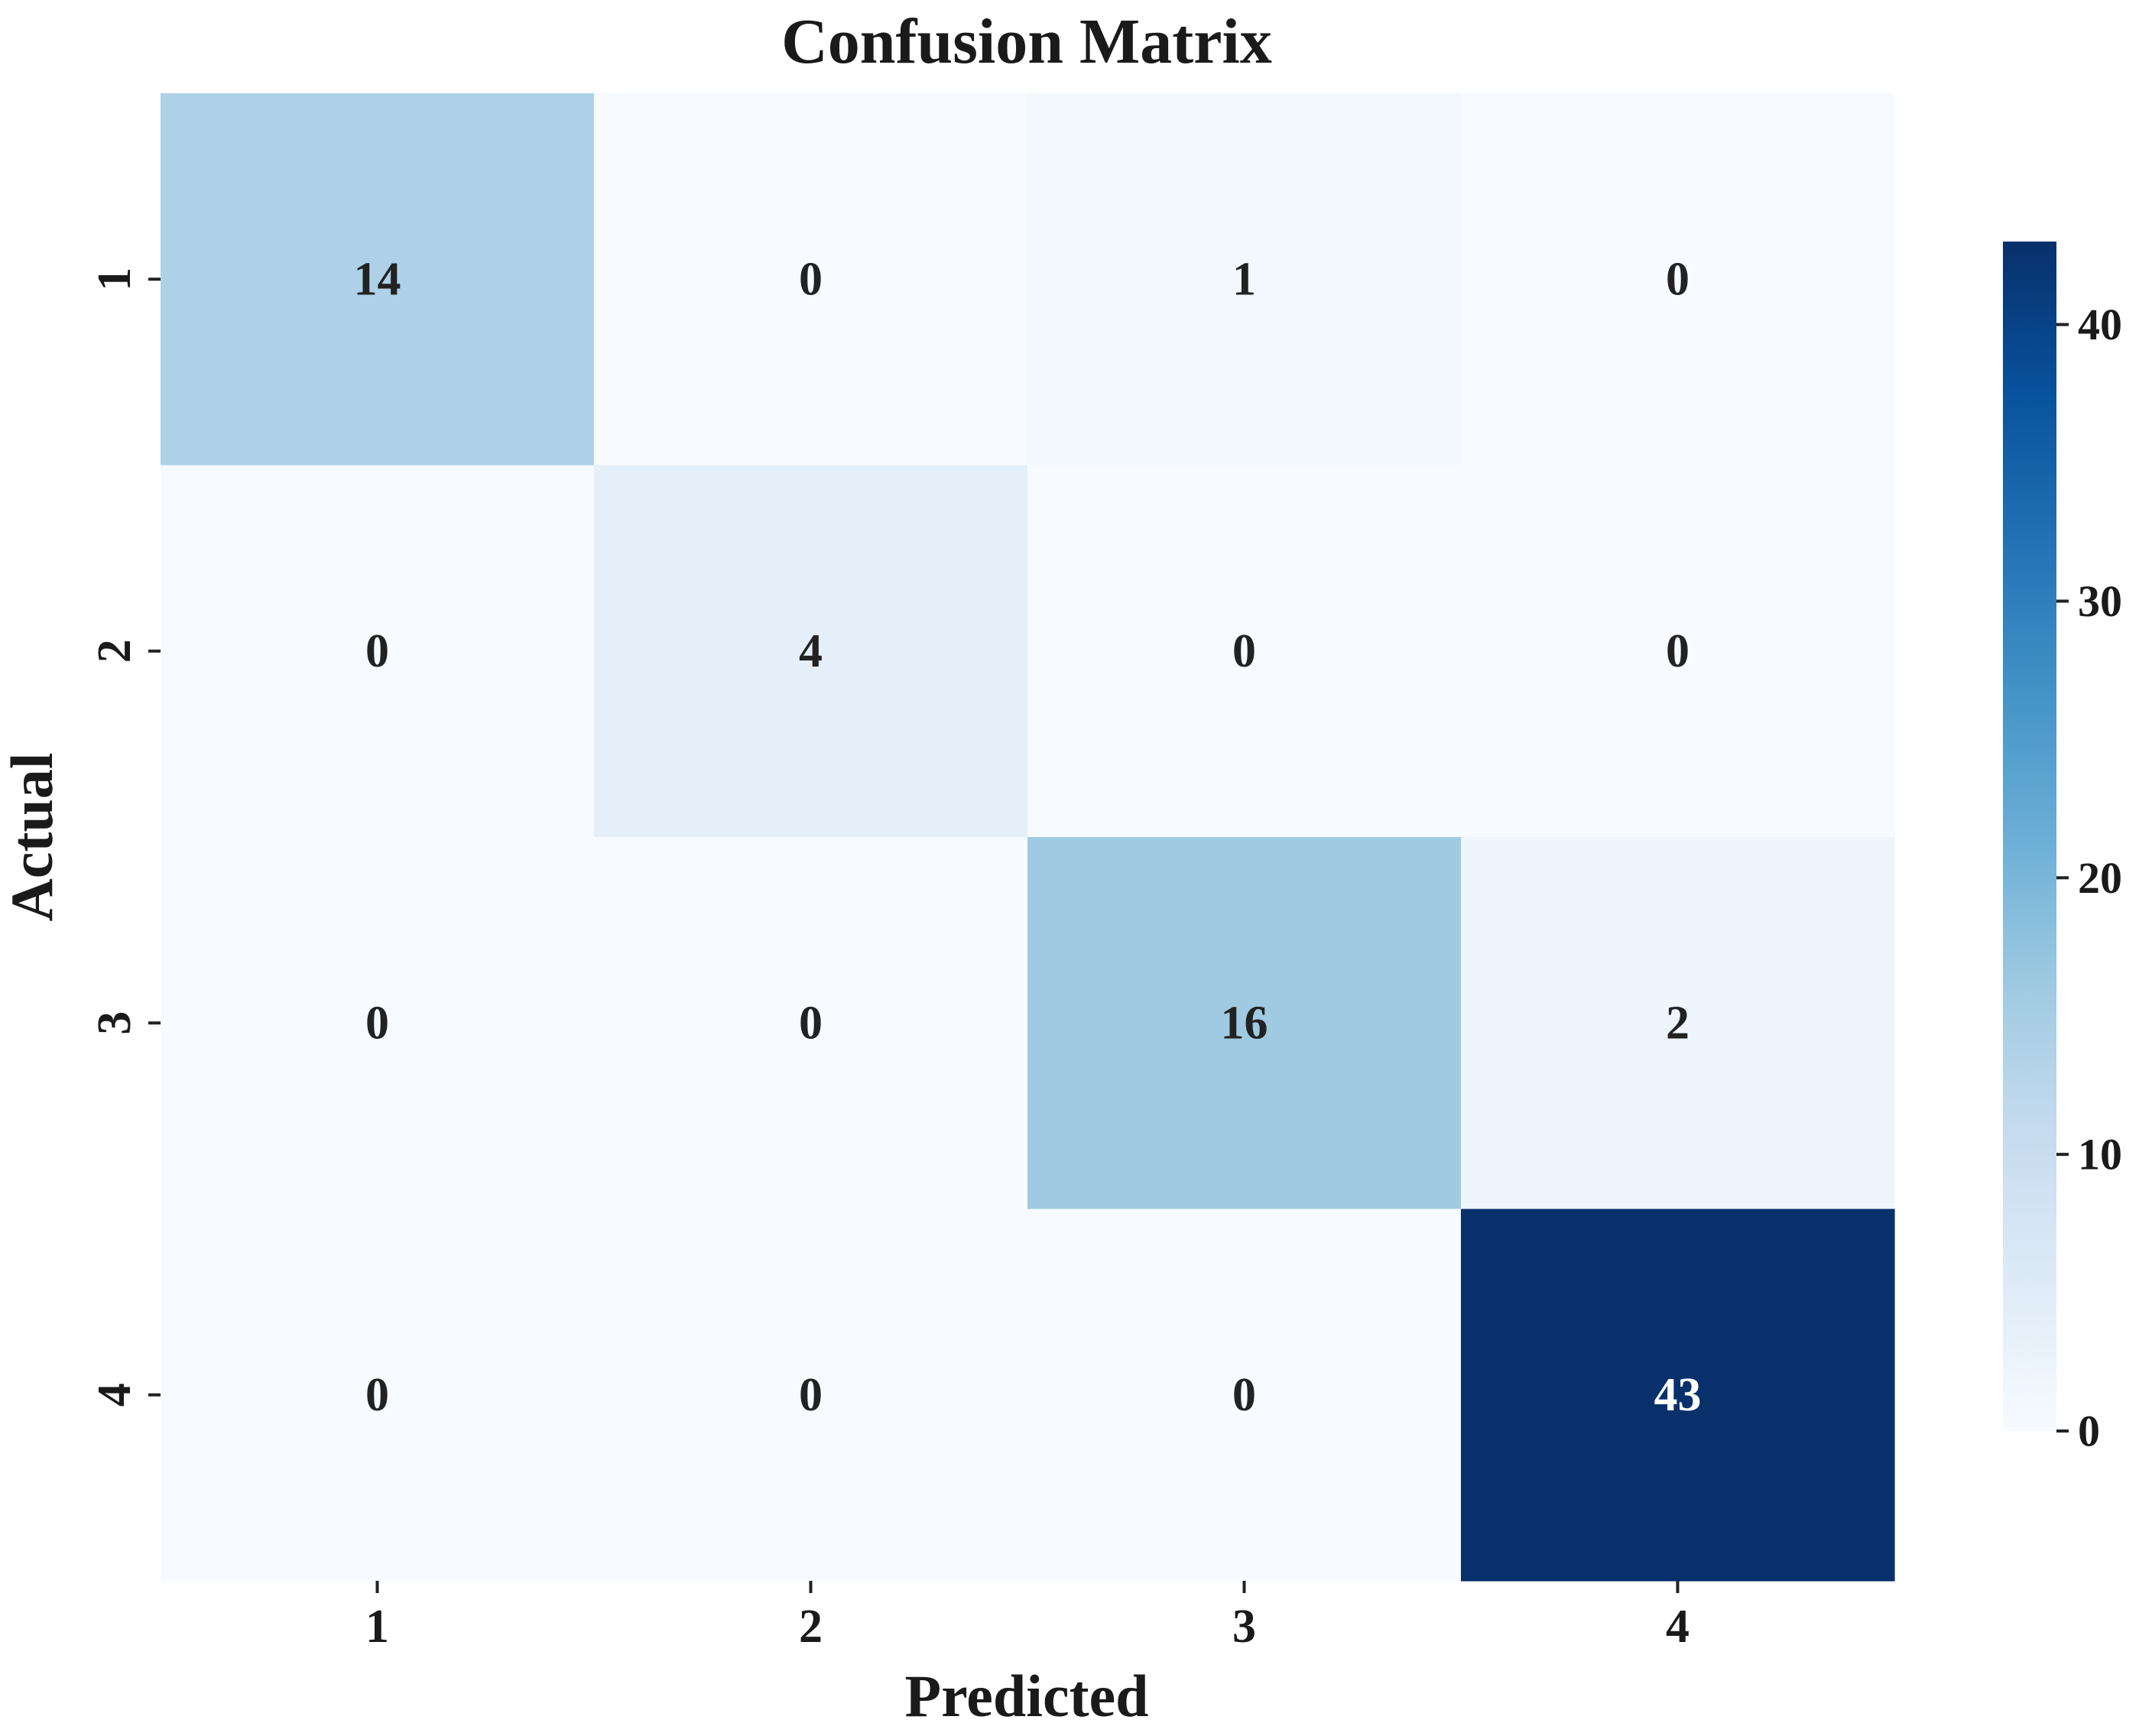 The height and width of the screenshot is (1736, 2152). I want to click on colorbar-tick-label-10: 10, so click(2100, 1155).